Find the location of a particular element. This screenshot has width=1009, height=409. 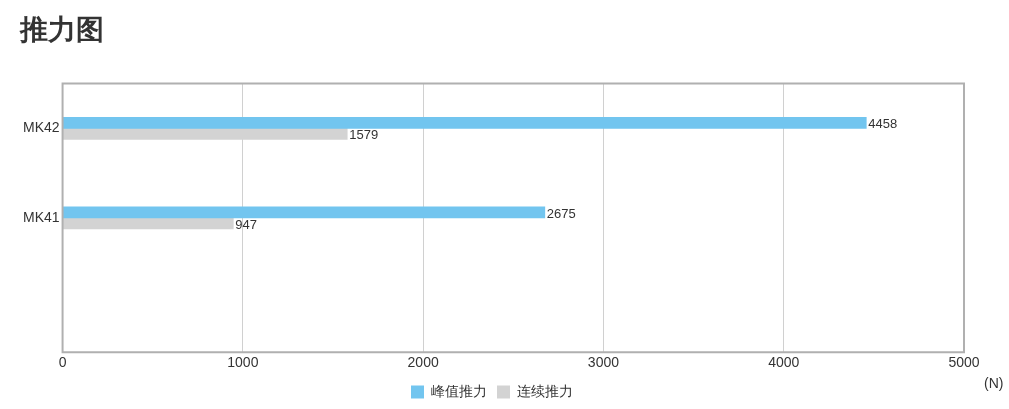

x-tick-label: 4000 is located at coordinates (784, 362).